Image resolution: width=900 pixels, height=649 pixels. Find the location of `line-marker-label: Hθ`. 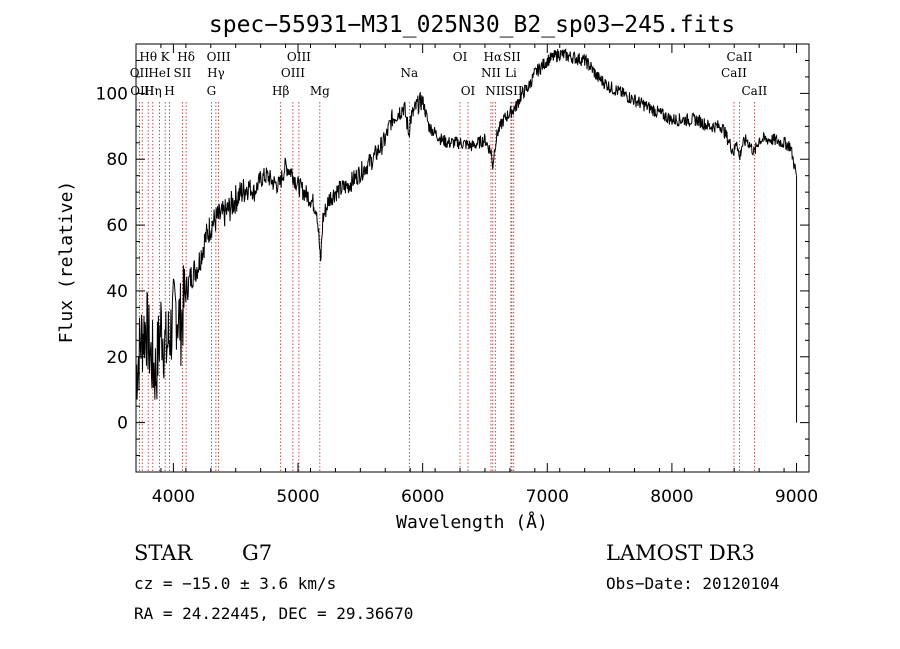

line-marker-label: Hθ is located at coordinates (148, 57).